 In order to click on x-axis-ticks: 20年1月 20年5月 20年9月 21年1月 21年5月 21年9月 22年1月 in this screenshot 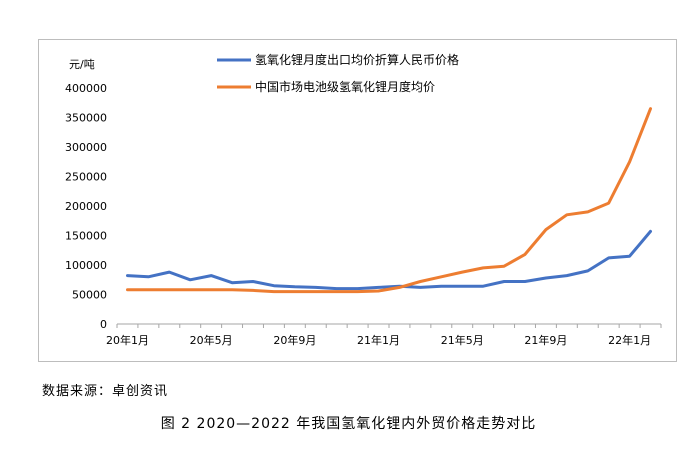, I will do `click(384, 335)`.